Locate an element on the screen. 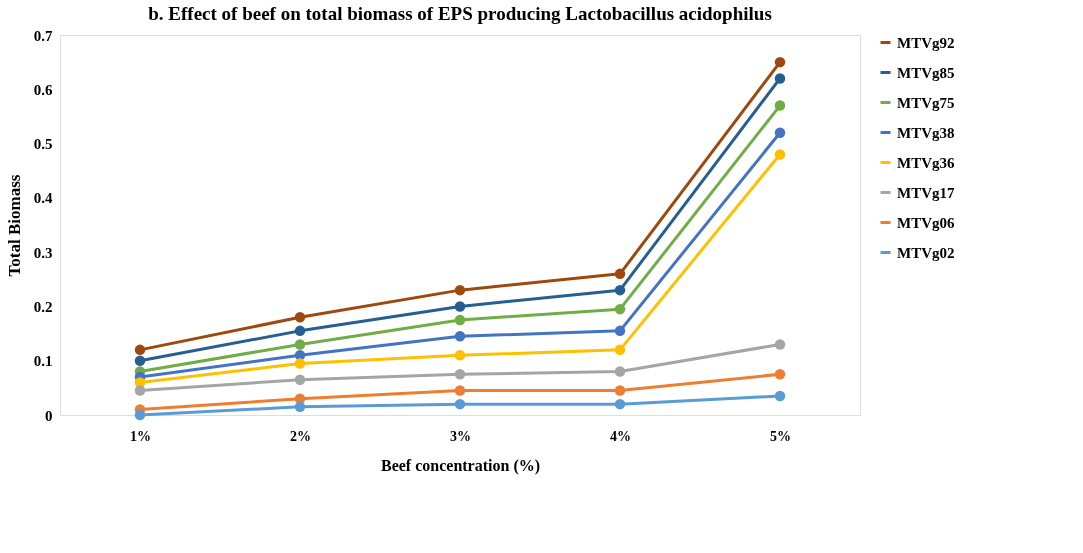 The image size is (1083, 553). y-tick-label: 0.7 is located at coordinates (43, 35).